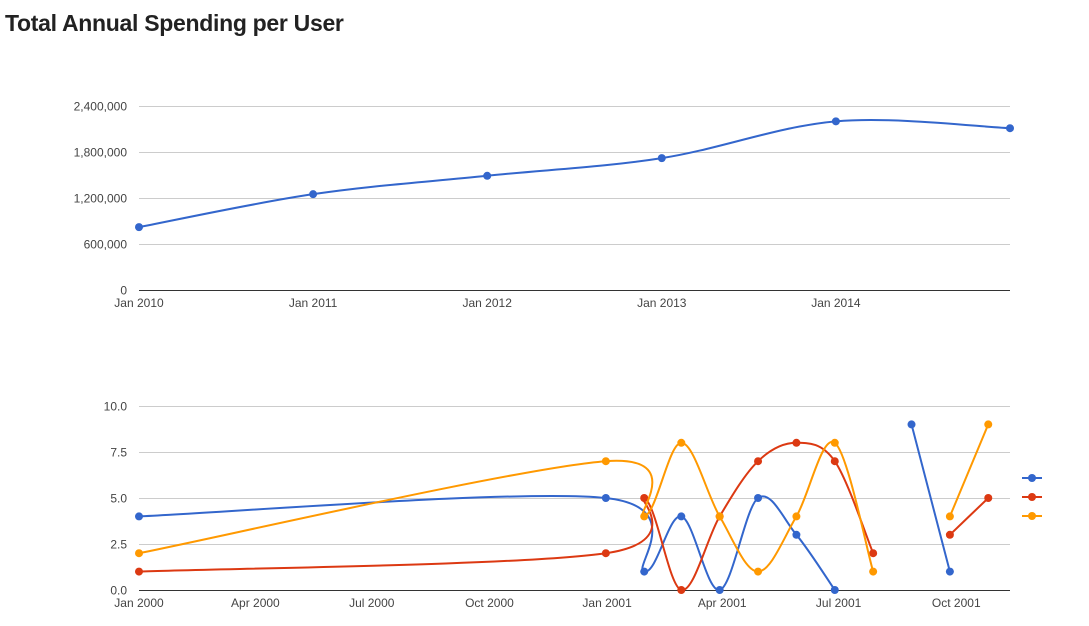 This screenshot has width=1089, height=626. Describe the element at coordinates (313, 303) in the screenshot. I see `x-tick-label: Jan 2011` at that location.